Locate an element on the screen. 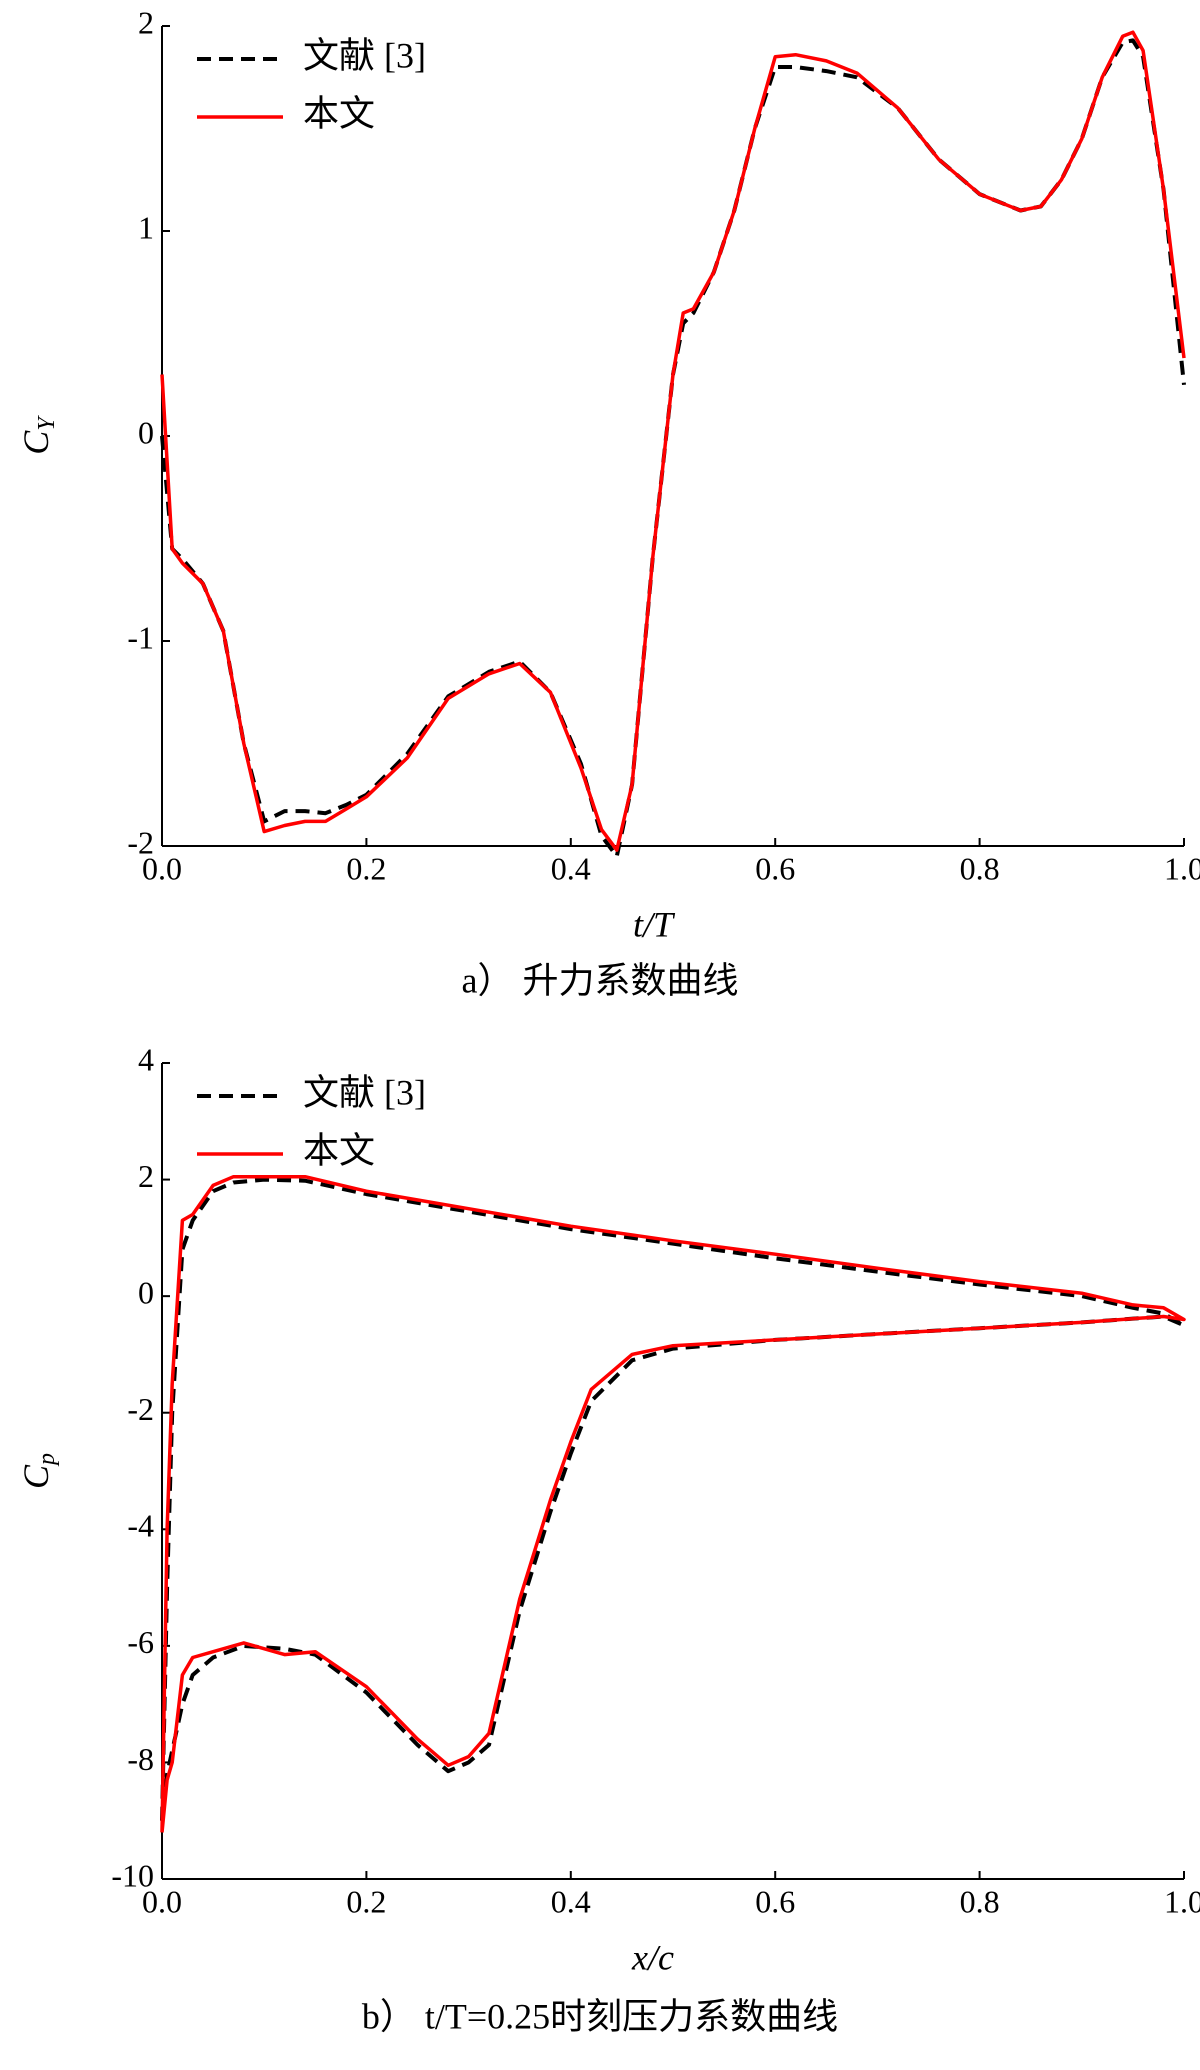  caption: b） t/T=0.25时刻压力系数曲线 is located at coordinates (600, 2016).